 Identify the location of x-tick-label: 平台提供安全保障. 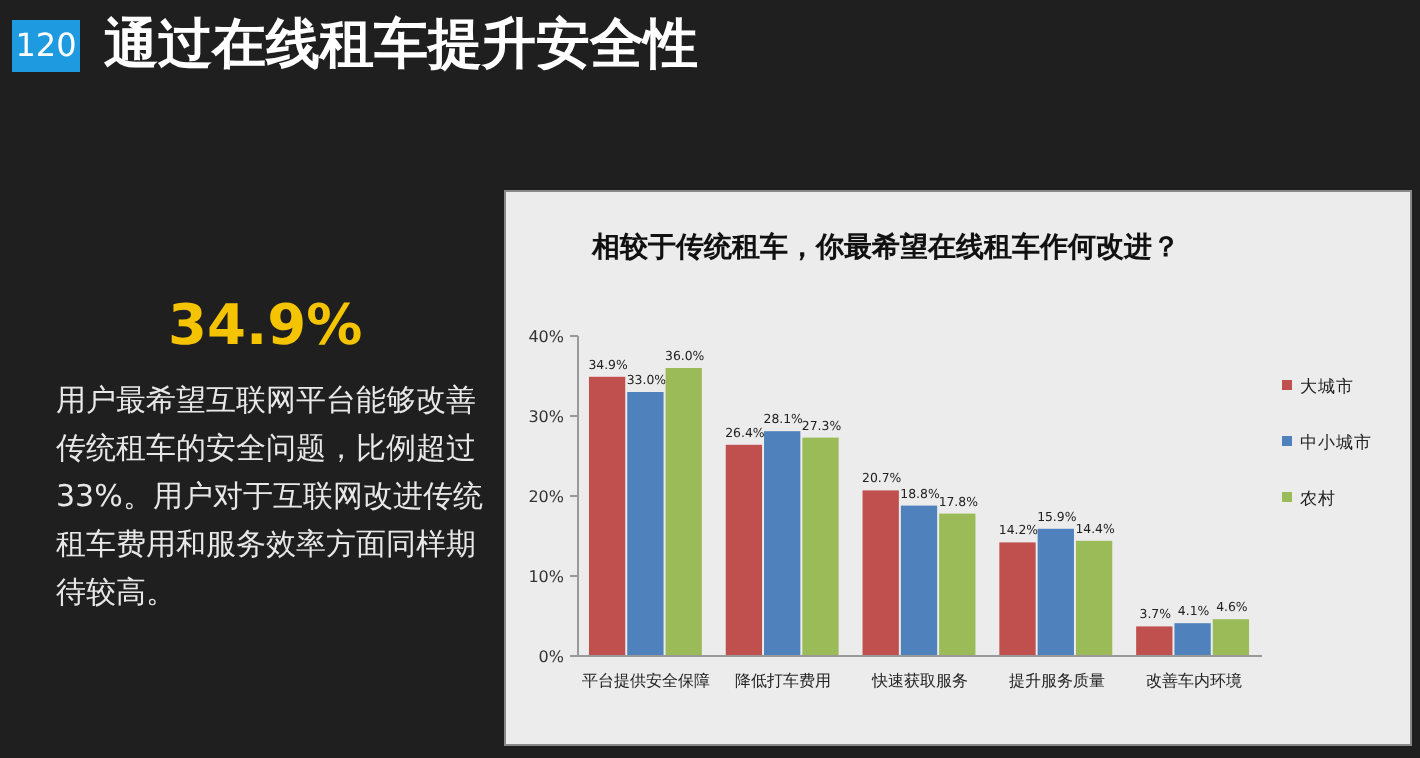
(646, 681).